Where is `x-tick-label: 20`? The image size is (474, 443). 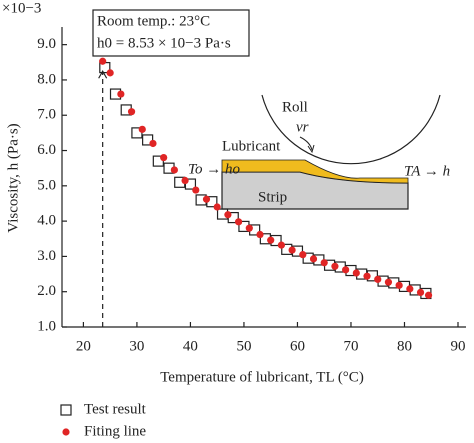
x-tick-label: 20 is located at coordinates (83, 346).